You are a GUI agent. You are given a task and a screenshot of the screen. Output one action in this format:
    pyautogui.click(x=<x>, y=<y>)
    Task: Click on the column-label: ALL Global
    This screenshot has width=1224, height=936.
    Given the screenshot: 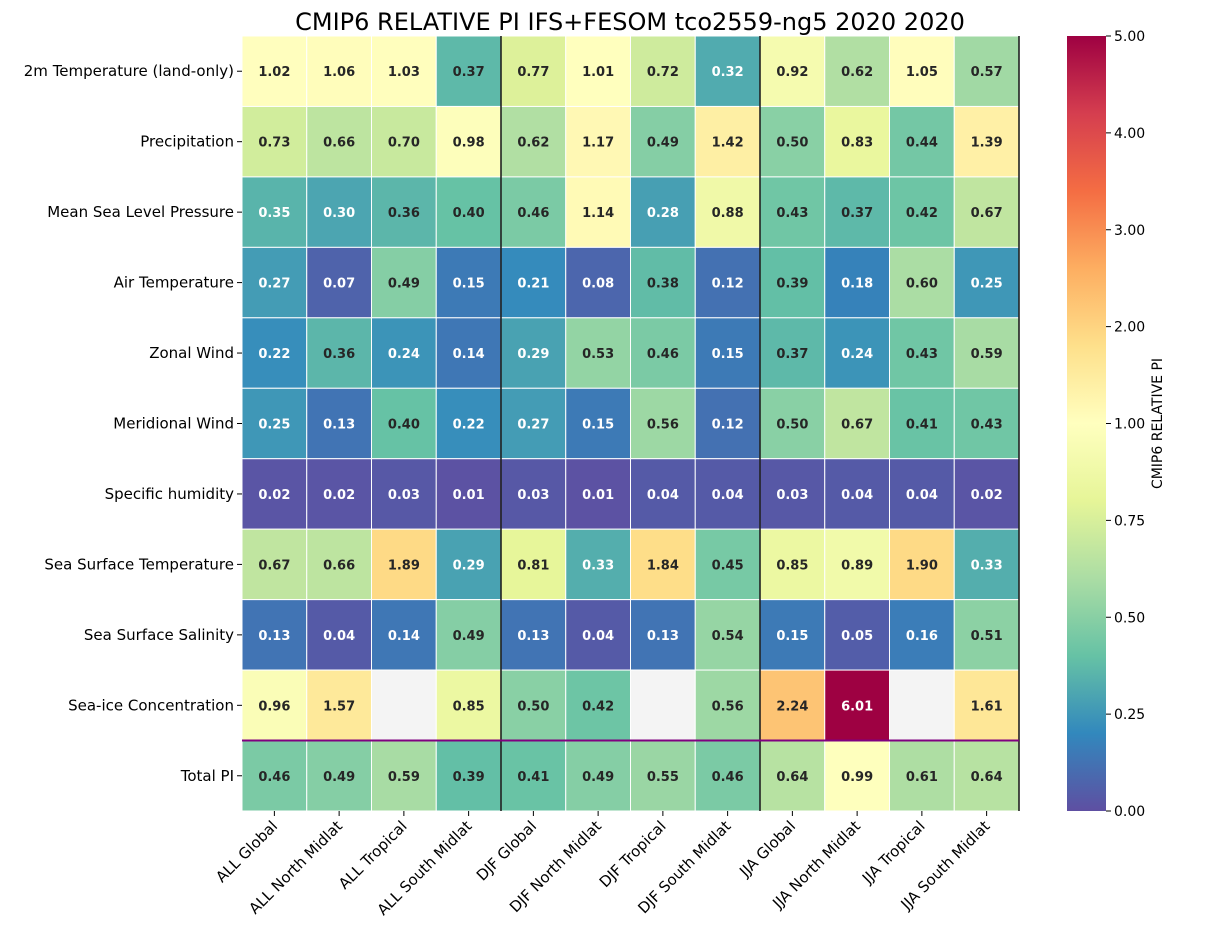 What is the action you would take?
    pyautogui.click(x=246, y=851)
    